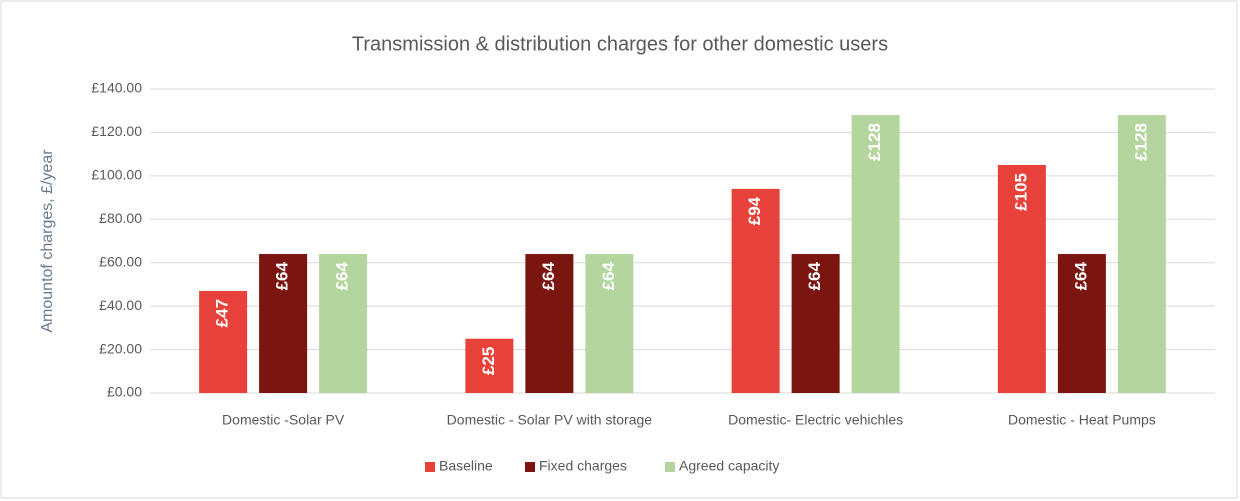 The width and height of the screenshot is (1240, 501). What do you see at coordinates (1020, 192) in the screenshot?
I see `data-label: £105` at bounding box center [1020, 192].